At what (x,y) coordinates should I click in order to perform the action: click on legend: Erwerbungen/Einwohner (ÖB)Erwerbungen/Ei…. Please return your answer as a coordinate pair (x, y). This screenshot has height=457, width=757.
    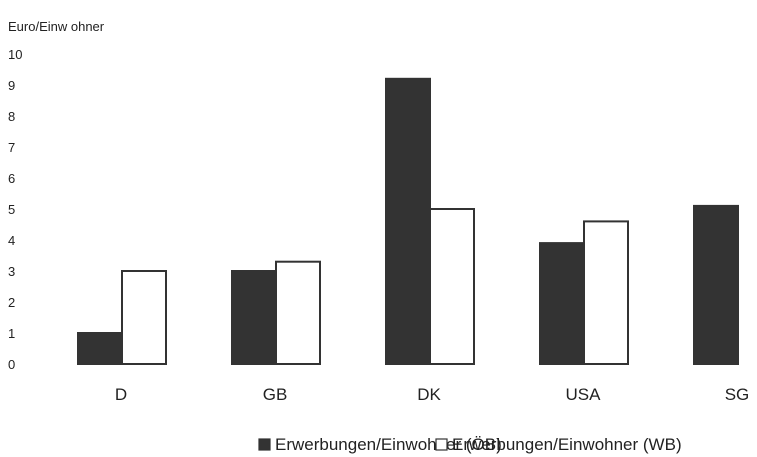
    Looking at the image, I should click on (470, 444).